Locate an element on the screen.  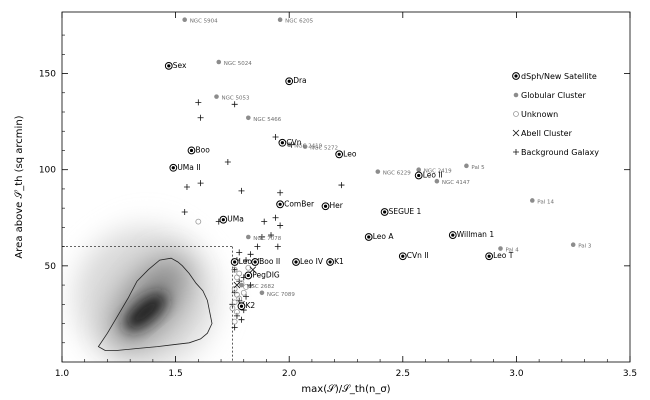
y-tick-label: 150 is located at coordinates (47, 75).